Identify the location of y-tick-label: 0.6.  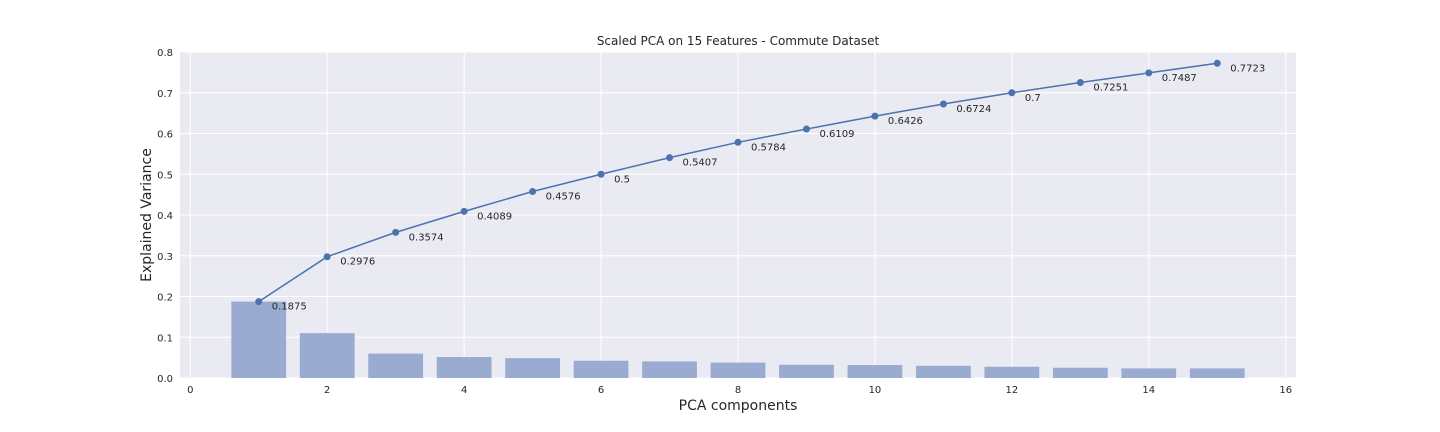
(165, 135).